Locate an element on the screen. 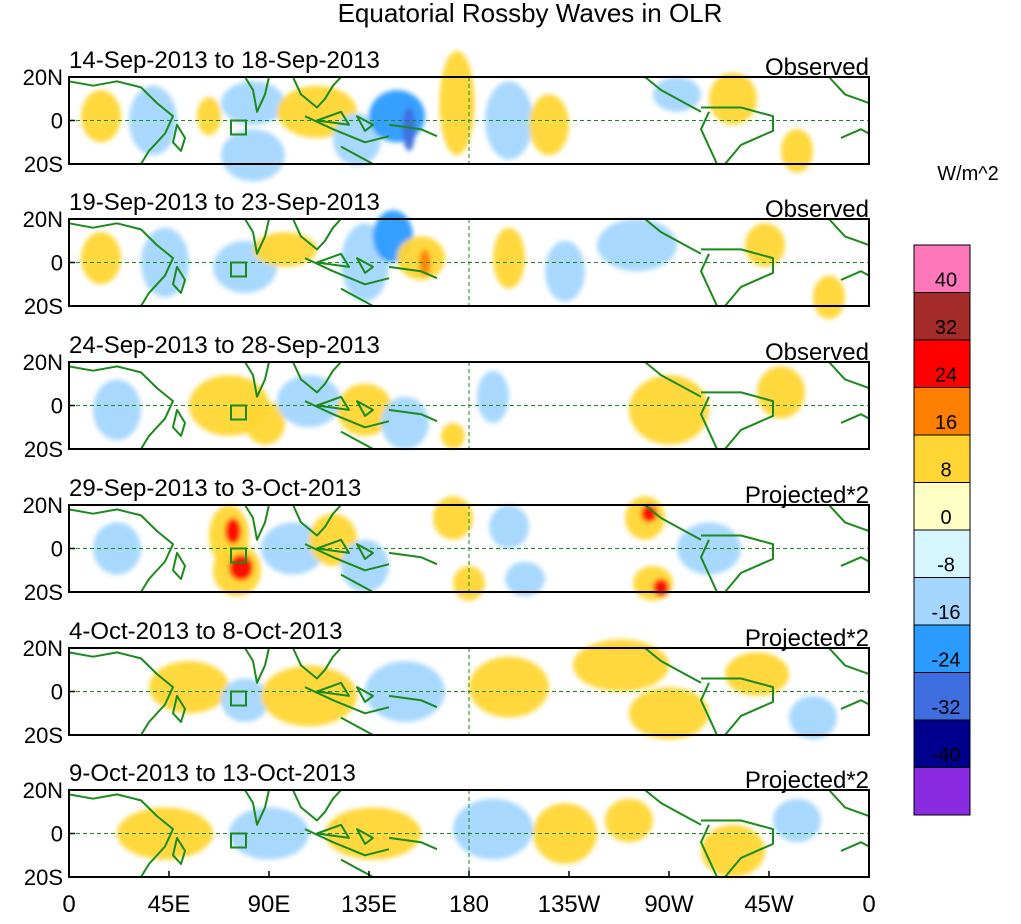  lon-label: 135W is located at coordinates (569, 904).